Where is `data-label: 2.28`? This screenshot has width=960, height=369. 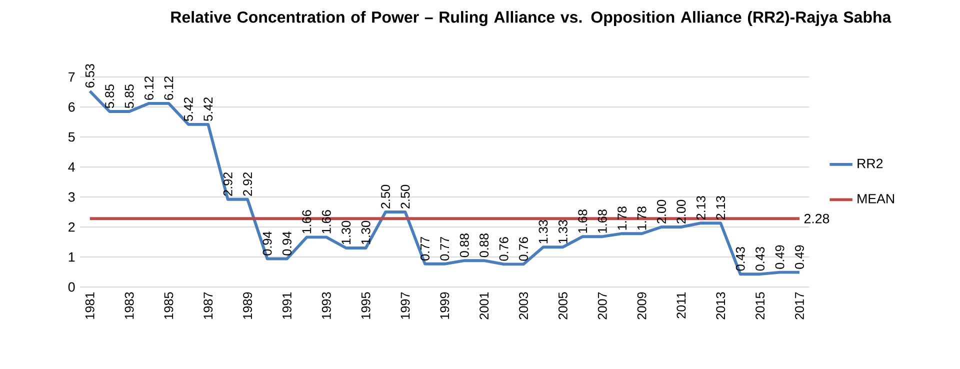 data-label: 2.28 is located at coordinates (817, 219).